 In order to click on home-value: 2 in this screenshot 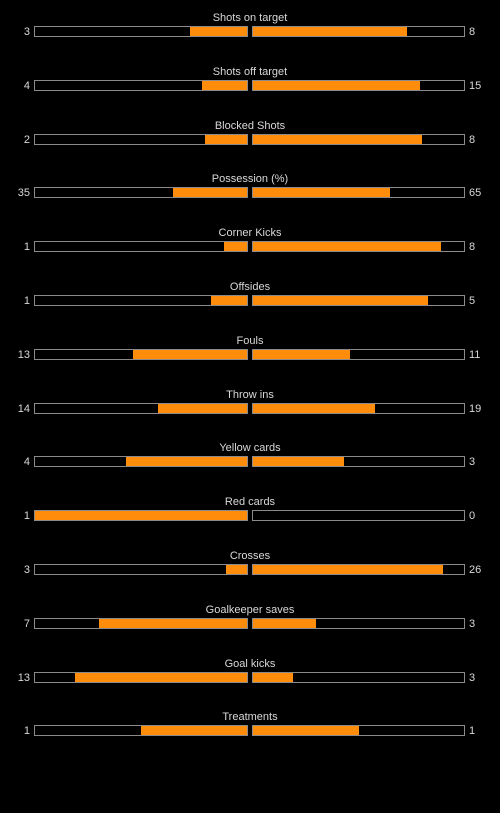, I will do `click(26, 139)`.